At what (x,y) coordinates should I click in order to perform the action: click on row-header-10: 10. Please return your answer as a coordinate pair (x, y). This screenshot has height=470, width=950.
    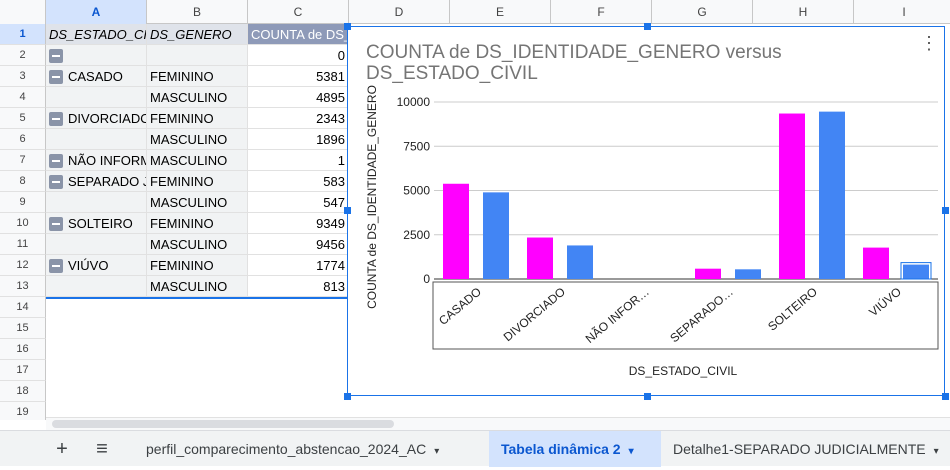
    Looking at the image, I should click on (23, 223).